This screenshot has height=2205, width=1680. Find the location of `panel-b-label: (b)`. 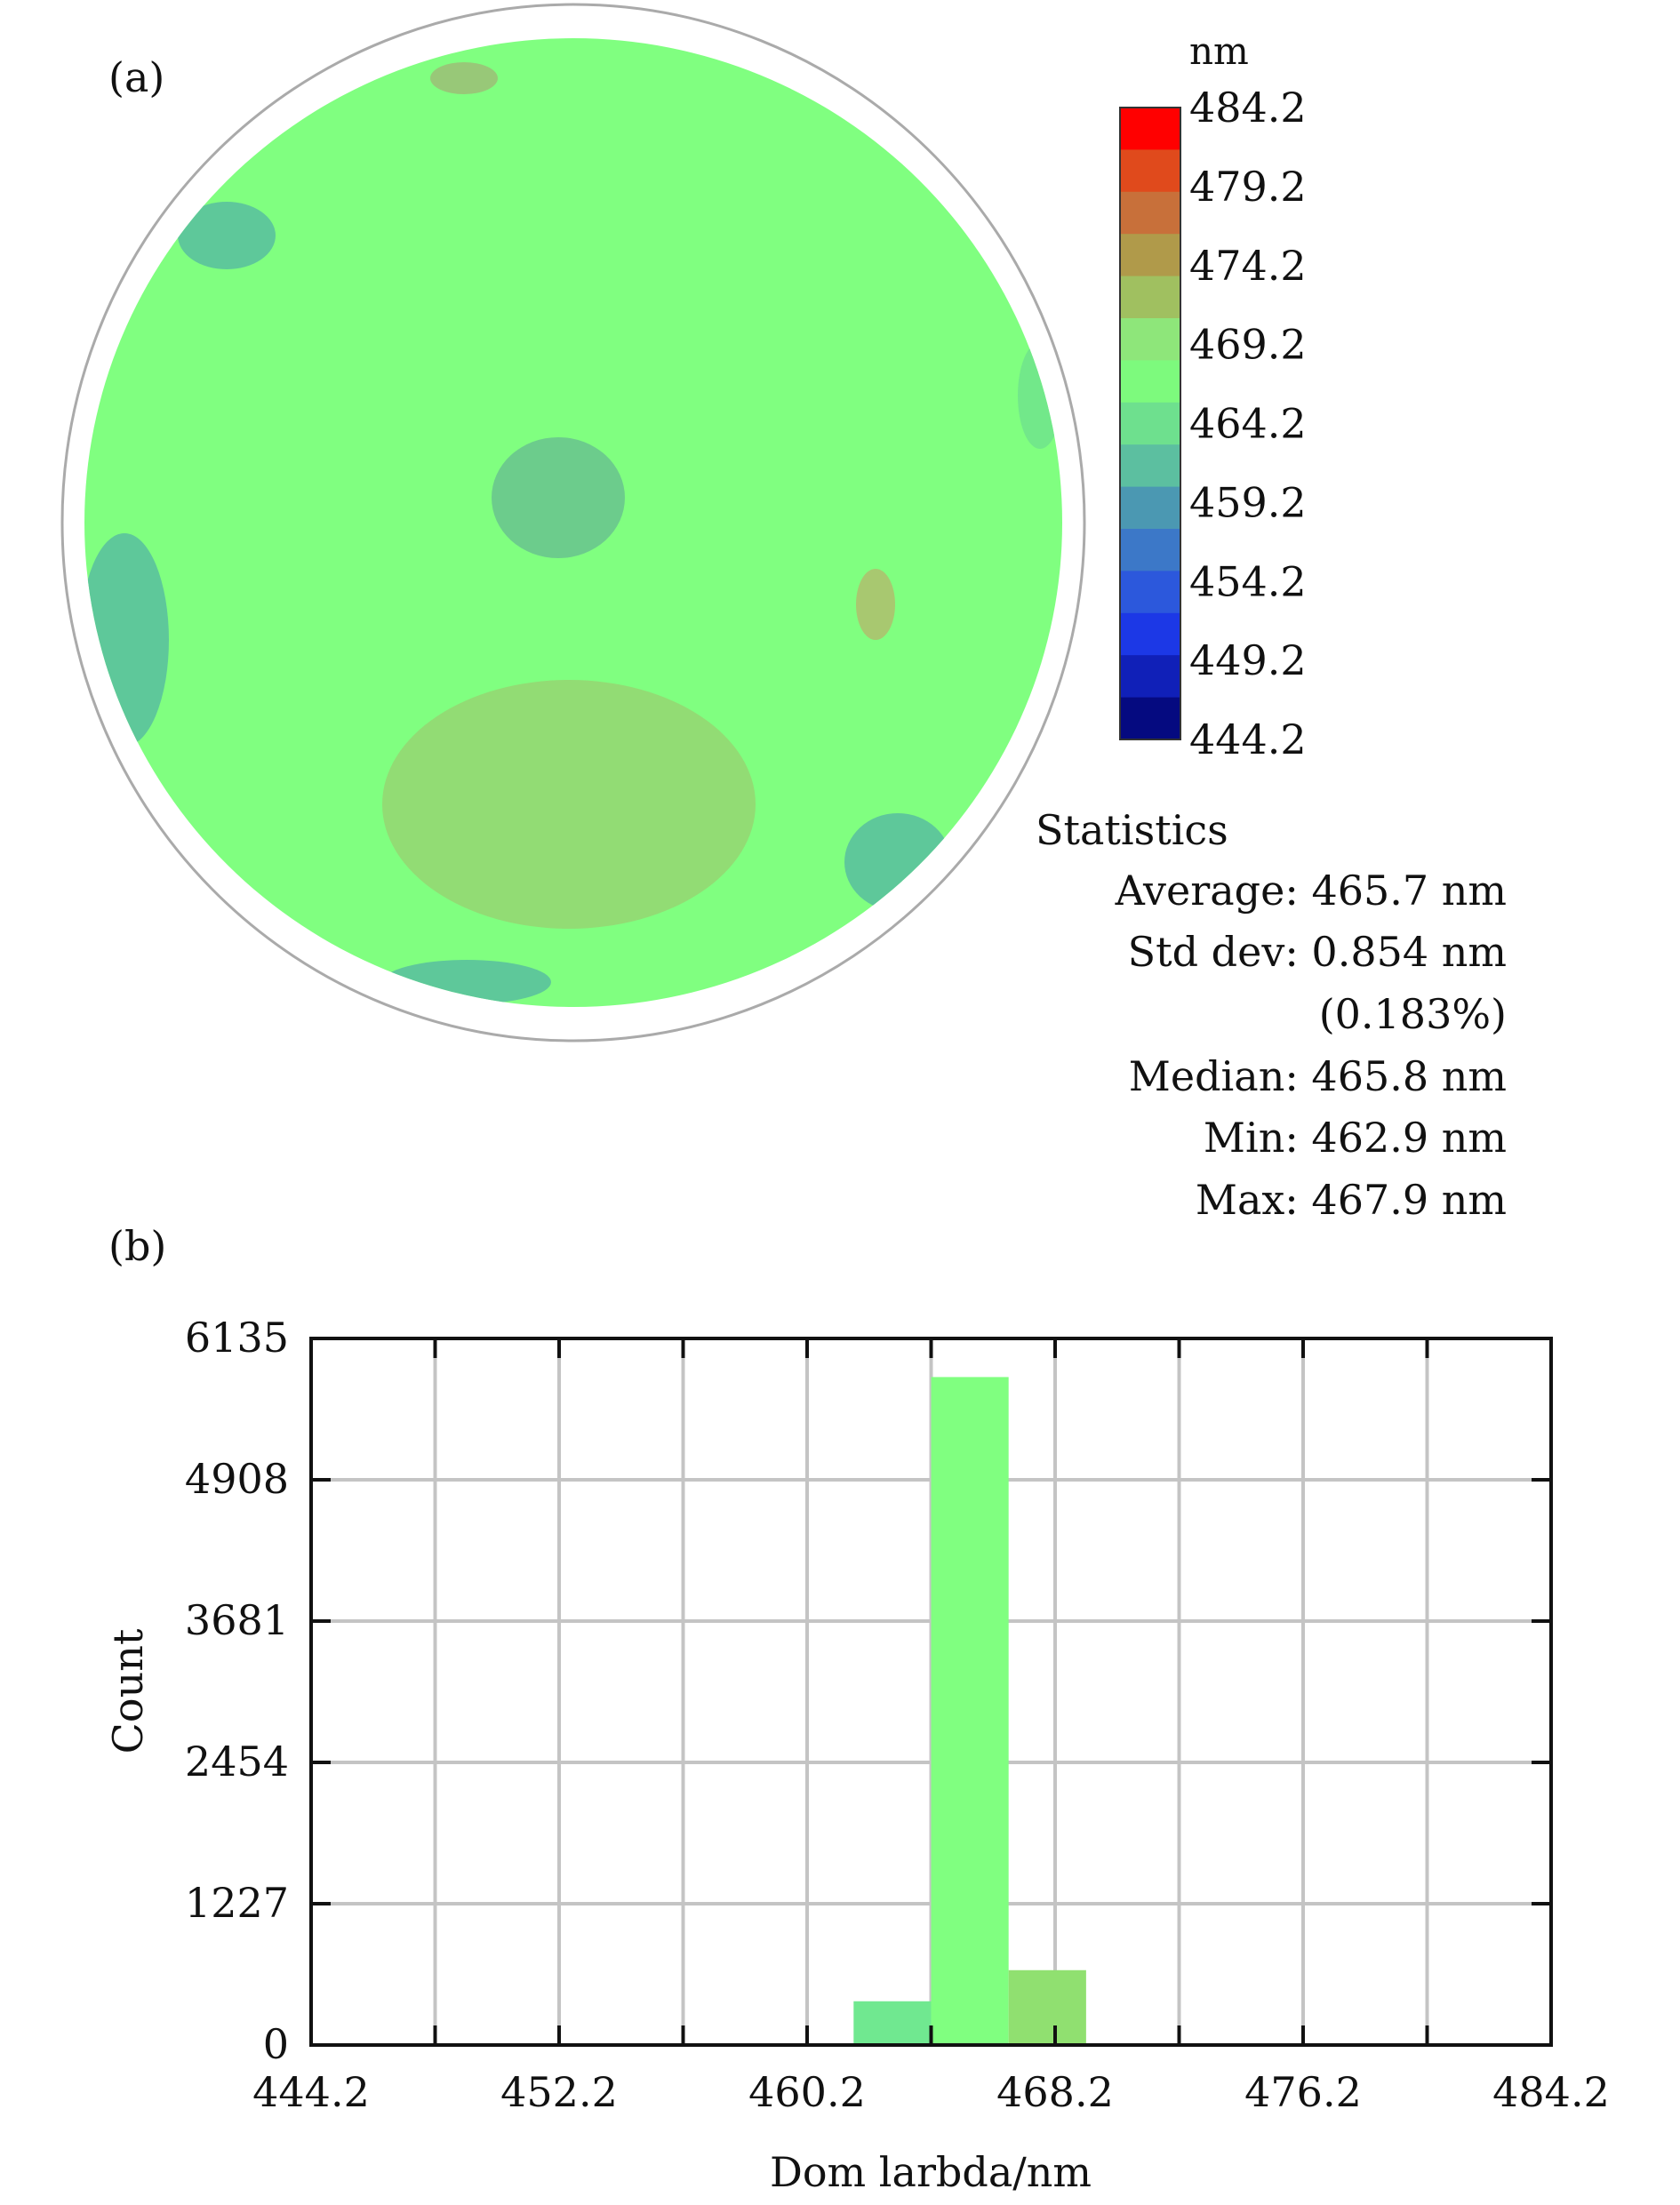

panel-b-label: (b) is located at coordinates (137, 1246).